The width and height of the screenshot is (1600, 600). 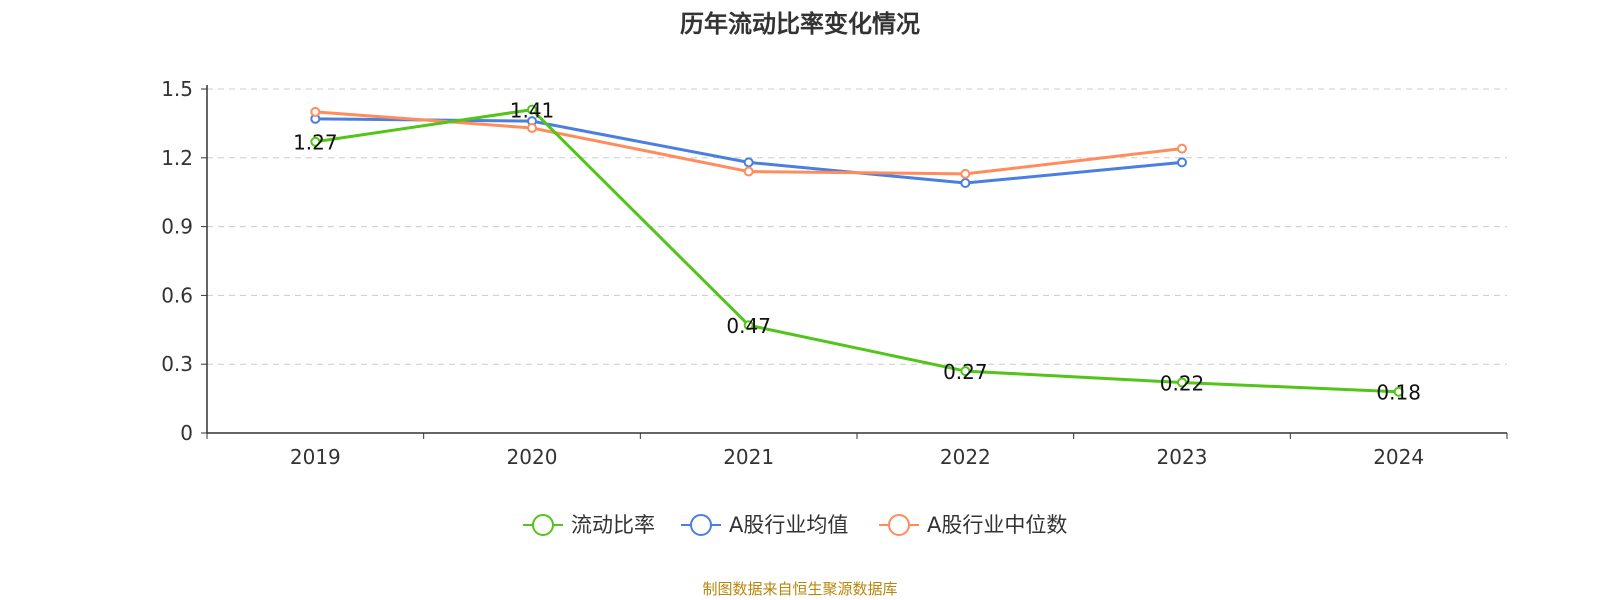 What do you see at coordinates (997, 525) in the screenshot?
I see `legend-label: A股行业中位数` at bounding box center [997, 525].